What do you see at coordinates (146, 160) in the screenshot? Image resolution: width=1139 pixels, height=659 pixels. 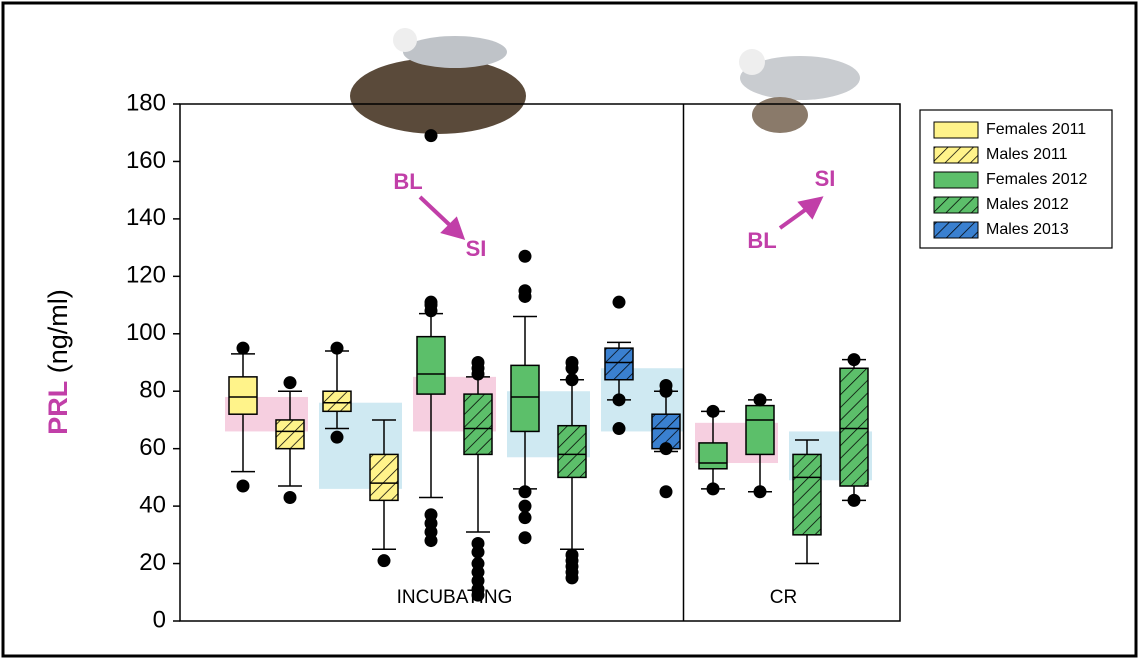 I see `y-tick-label: 160` at bounding box center [146, 160].